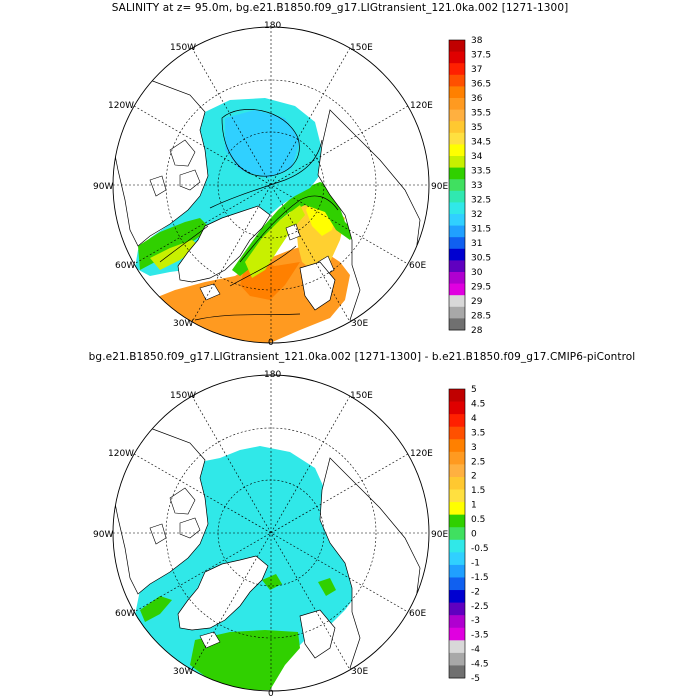 This screenshot has width=700, height=700. What do you see at coordinates (474, 506) in the screenshot?
I see `bottom-colorbar-label: 1` at bounding box center [474, 506].